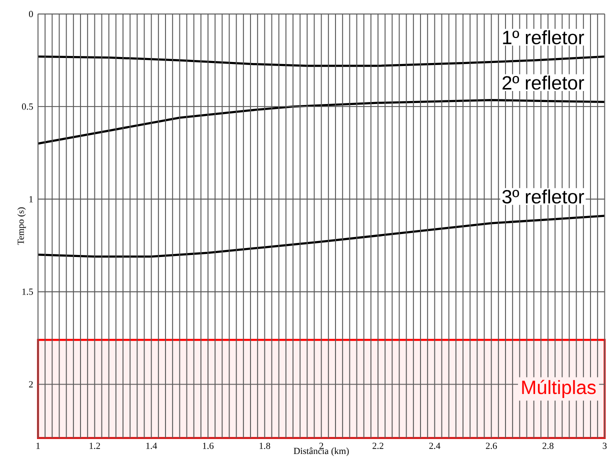  What do you see at coordinates (38, 445) in the screenshot?
I see `x-tick-label: 1` at bounding box center [38, 445].